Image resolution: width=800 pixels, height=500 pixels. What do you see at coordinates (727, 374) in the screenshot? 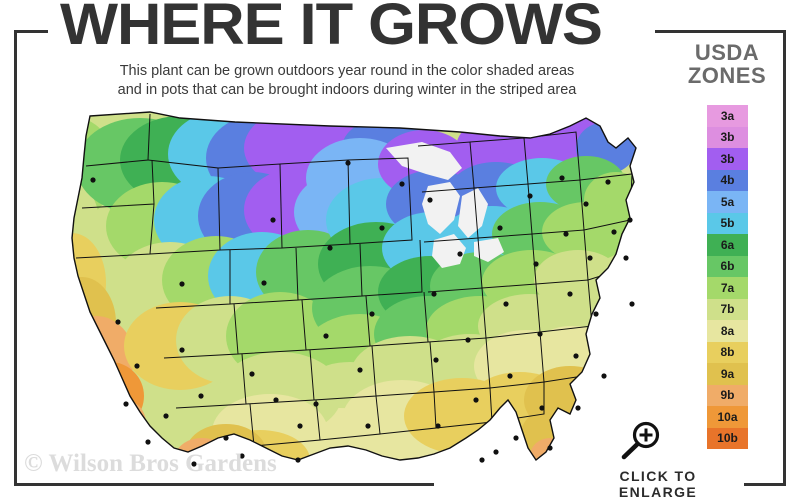
I see `legend-swatch-9a-12: 9a` at bounding box center [727, 374].